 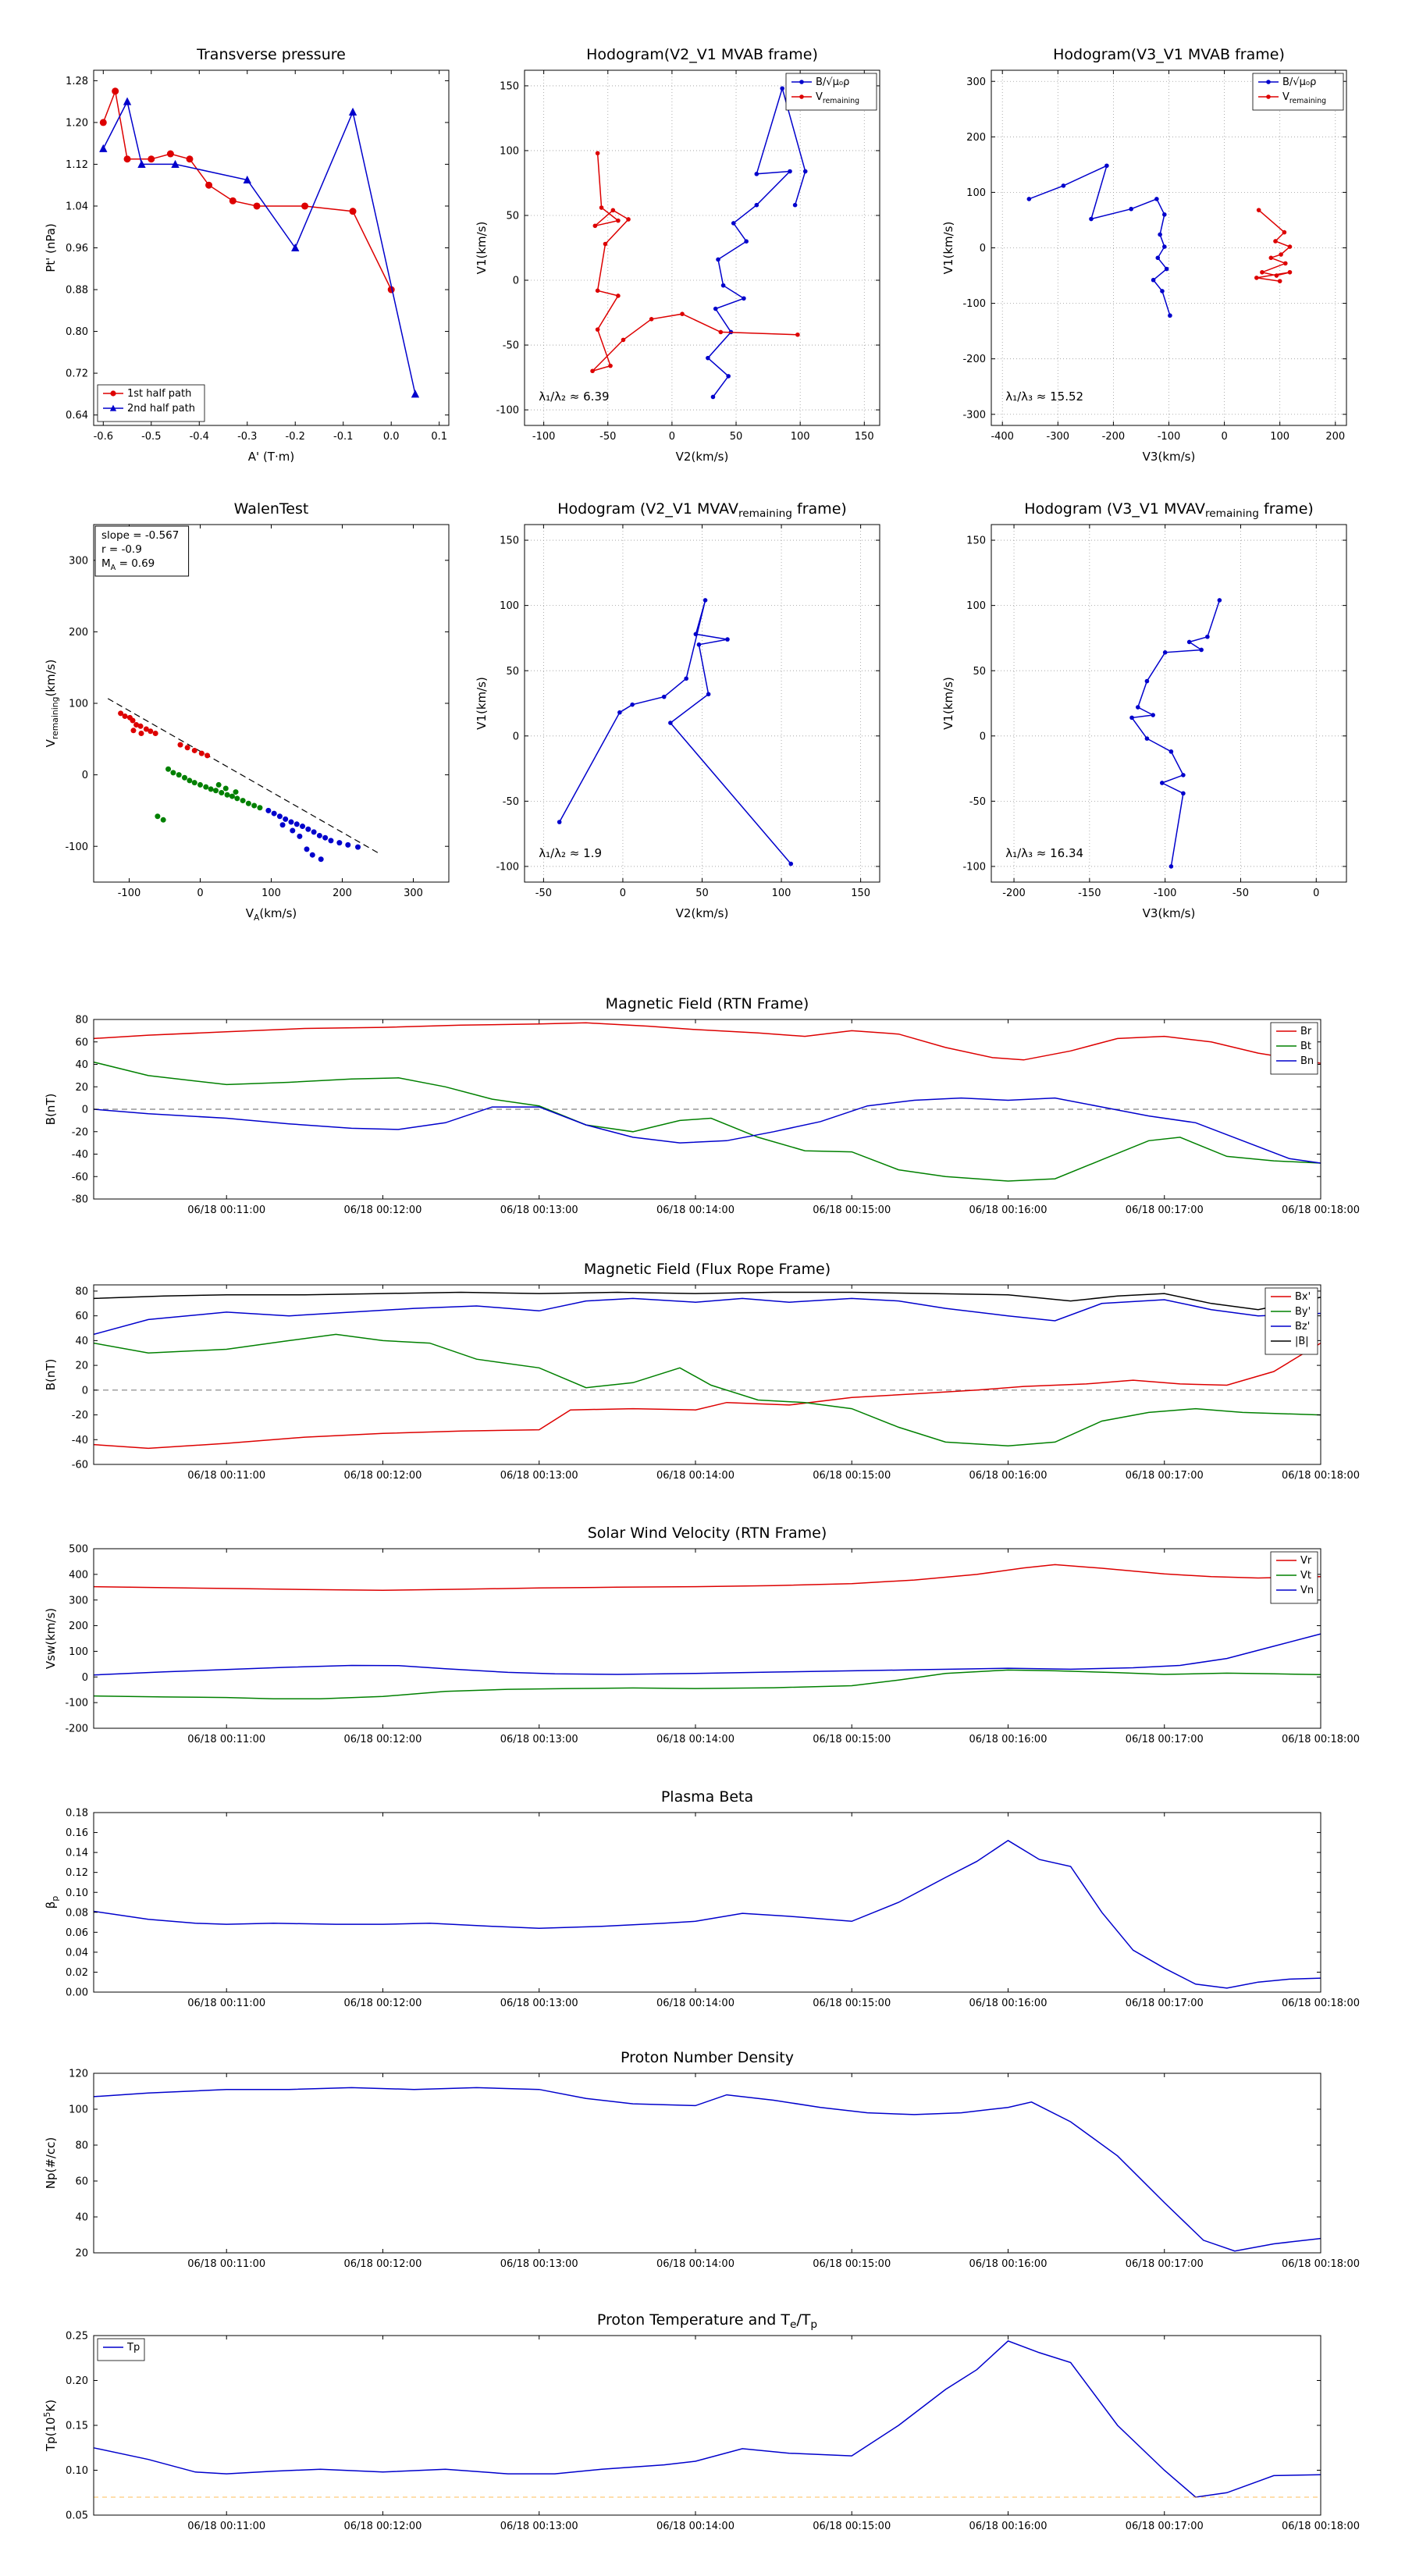 What do you see at coordinates (80, 1132) in the screenshot?
I see `svg-text: -20` at bounding box center [80, 1132].